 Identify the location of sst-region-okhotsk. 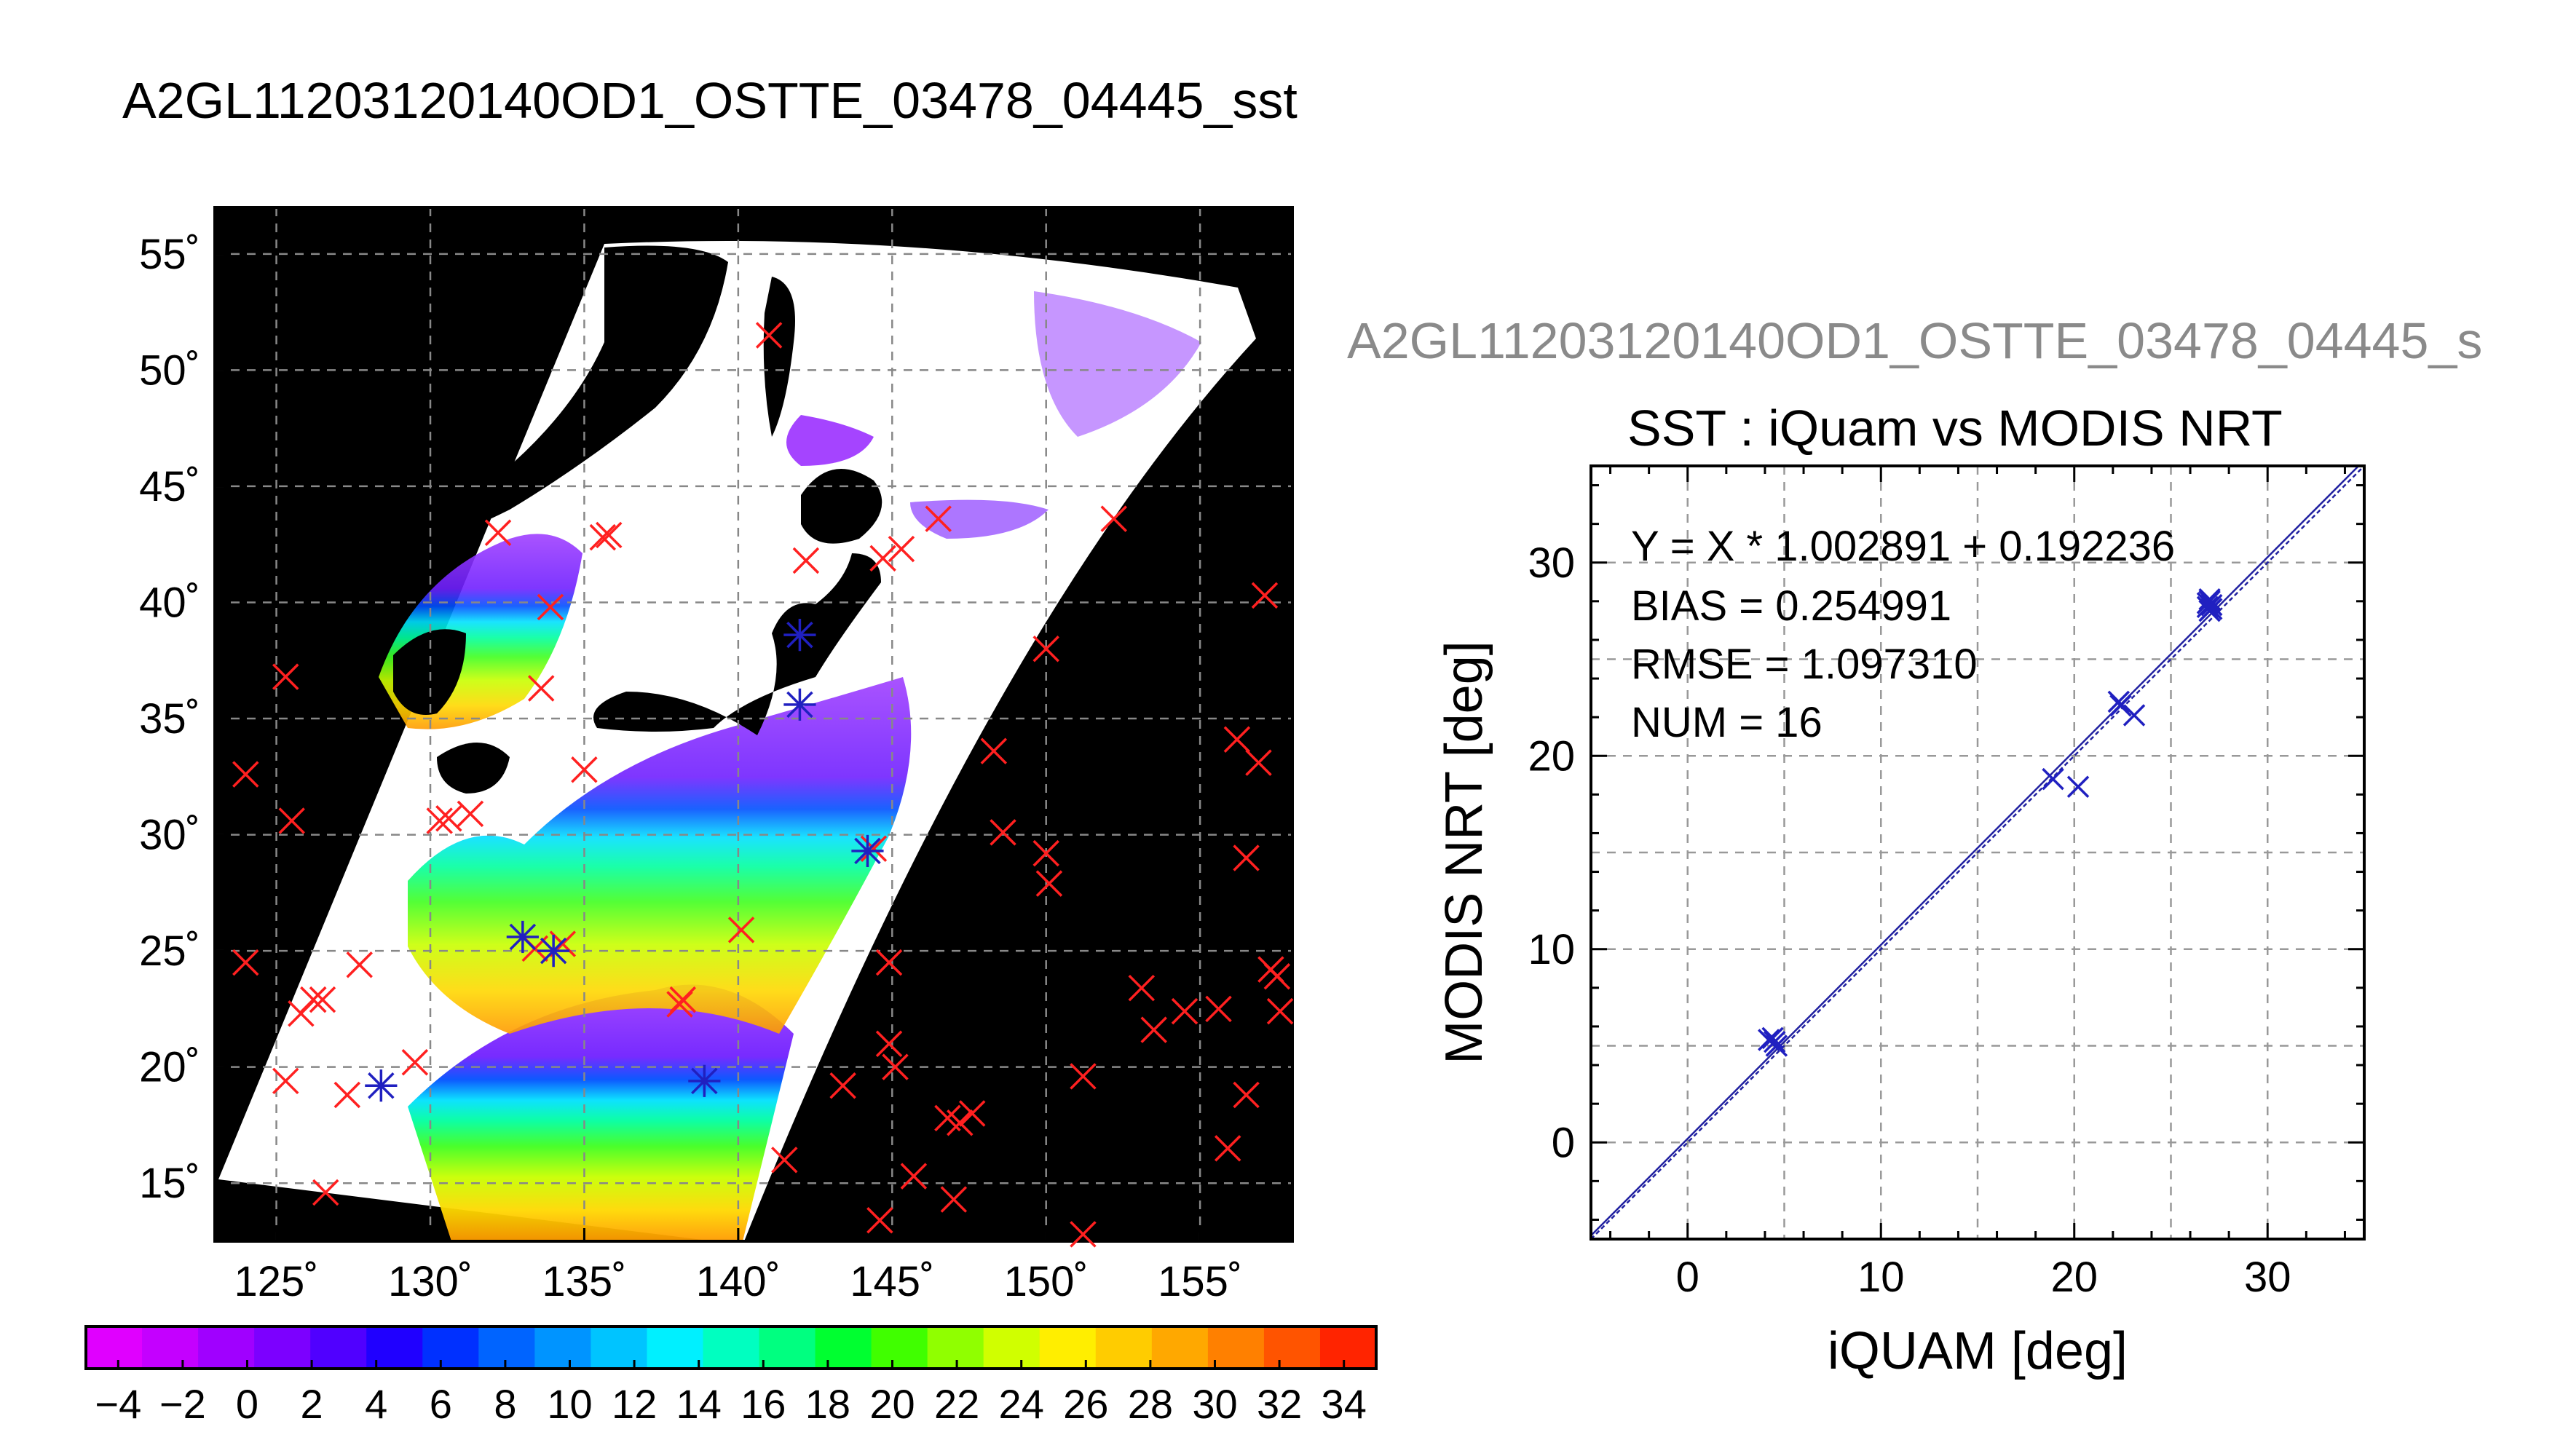
(830, 440).